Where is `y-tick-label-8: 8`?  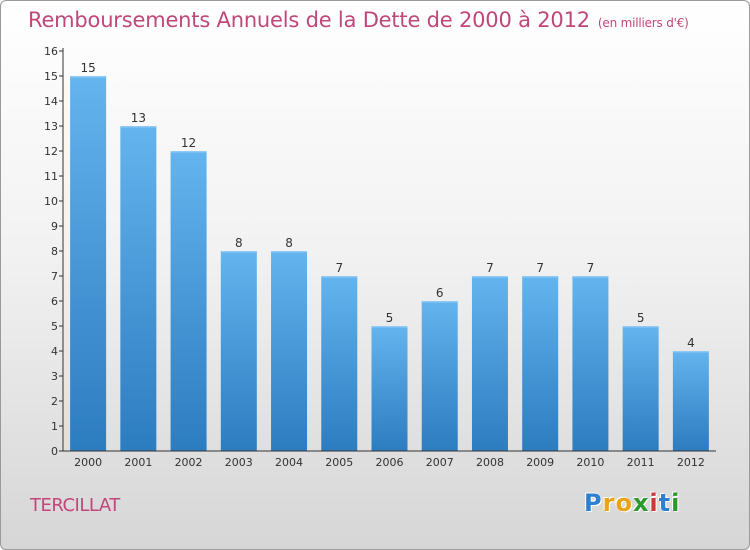 y-tick-label-8: 8 is located at coordinates (54, 251).